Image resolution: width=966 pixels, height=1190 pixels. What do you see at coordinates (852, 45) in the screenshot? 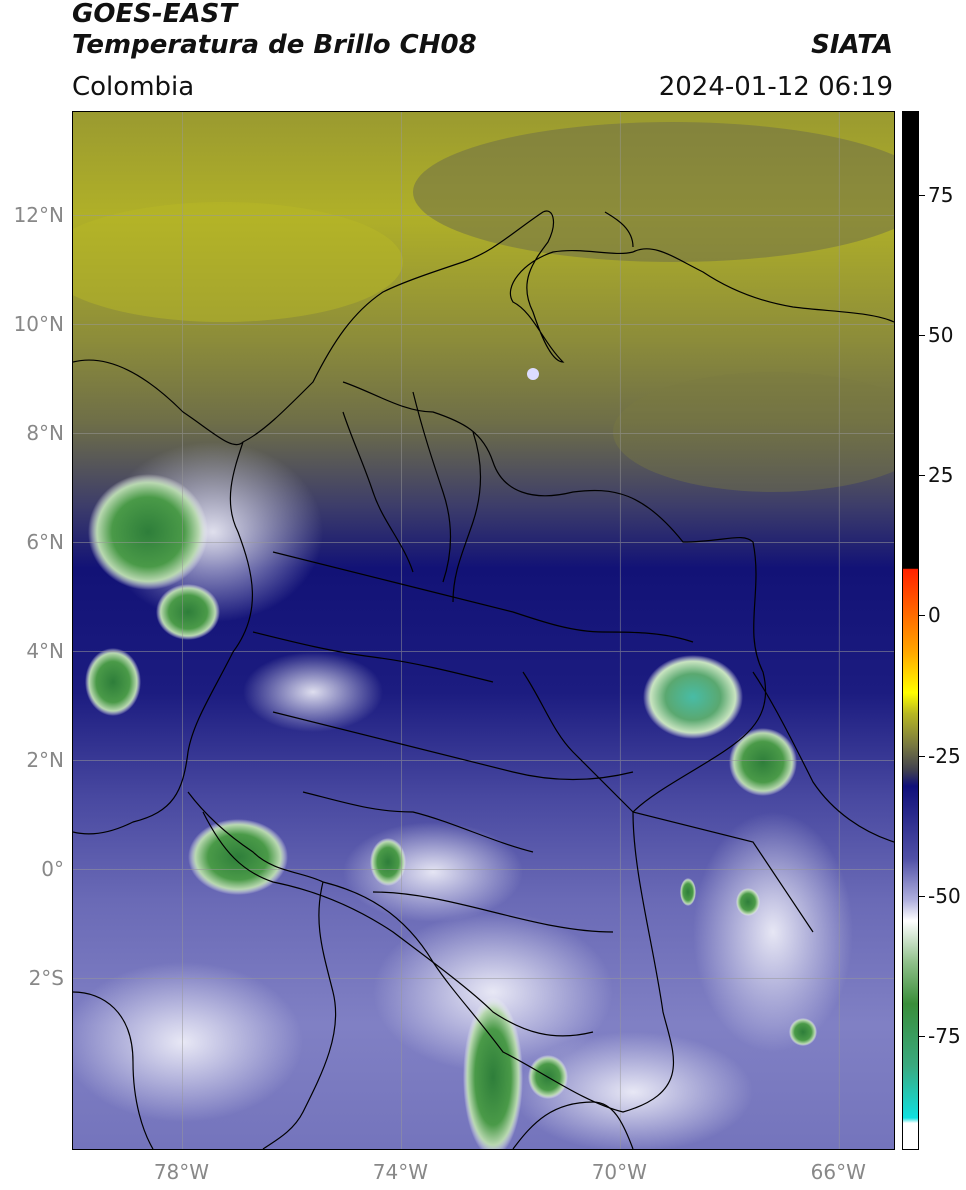
I see `brand-label: SIATA` at bounding box center [852, 45].